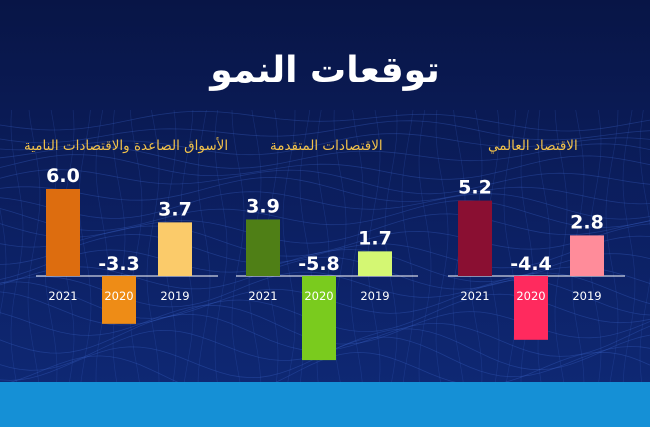 This screenshot has width=650, height=427. Describe the element at coordinates (319, 264) in the screenshot. I see `value-label-advanced-2020: -5.8` at that location.